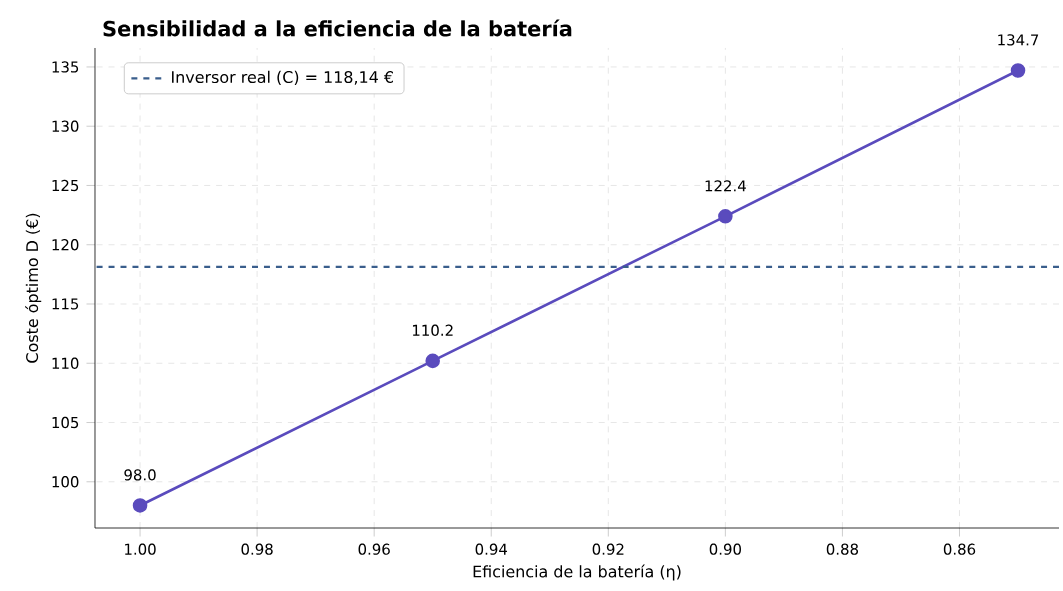  I want to click on x-tick-label: 0.88, so click(842, 549).